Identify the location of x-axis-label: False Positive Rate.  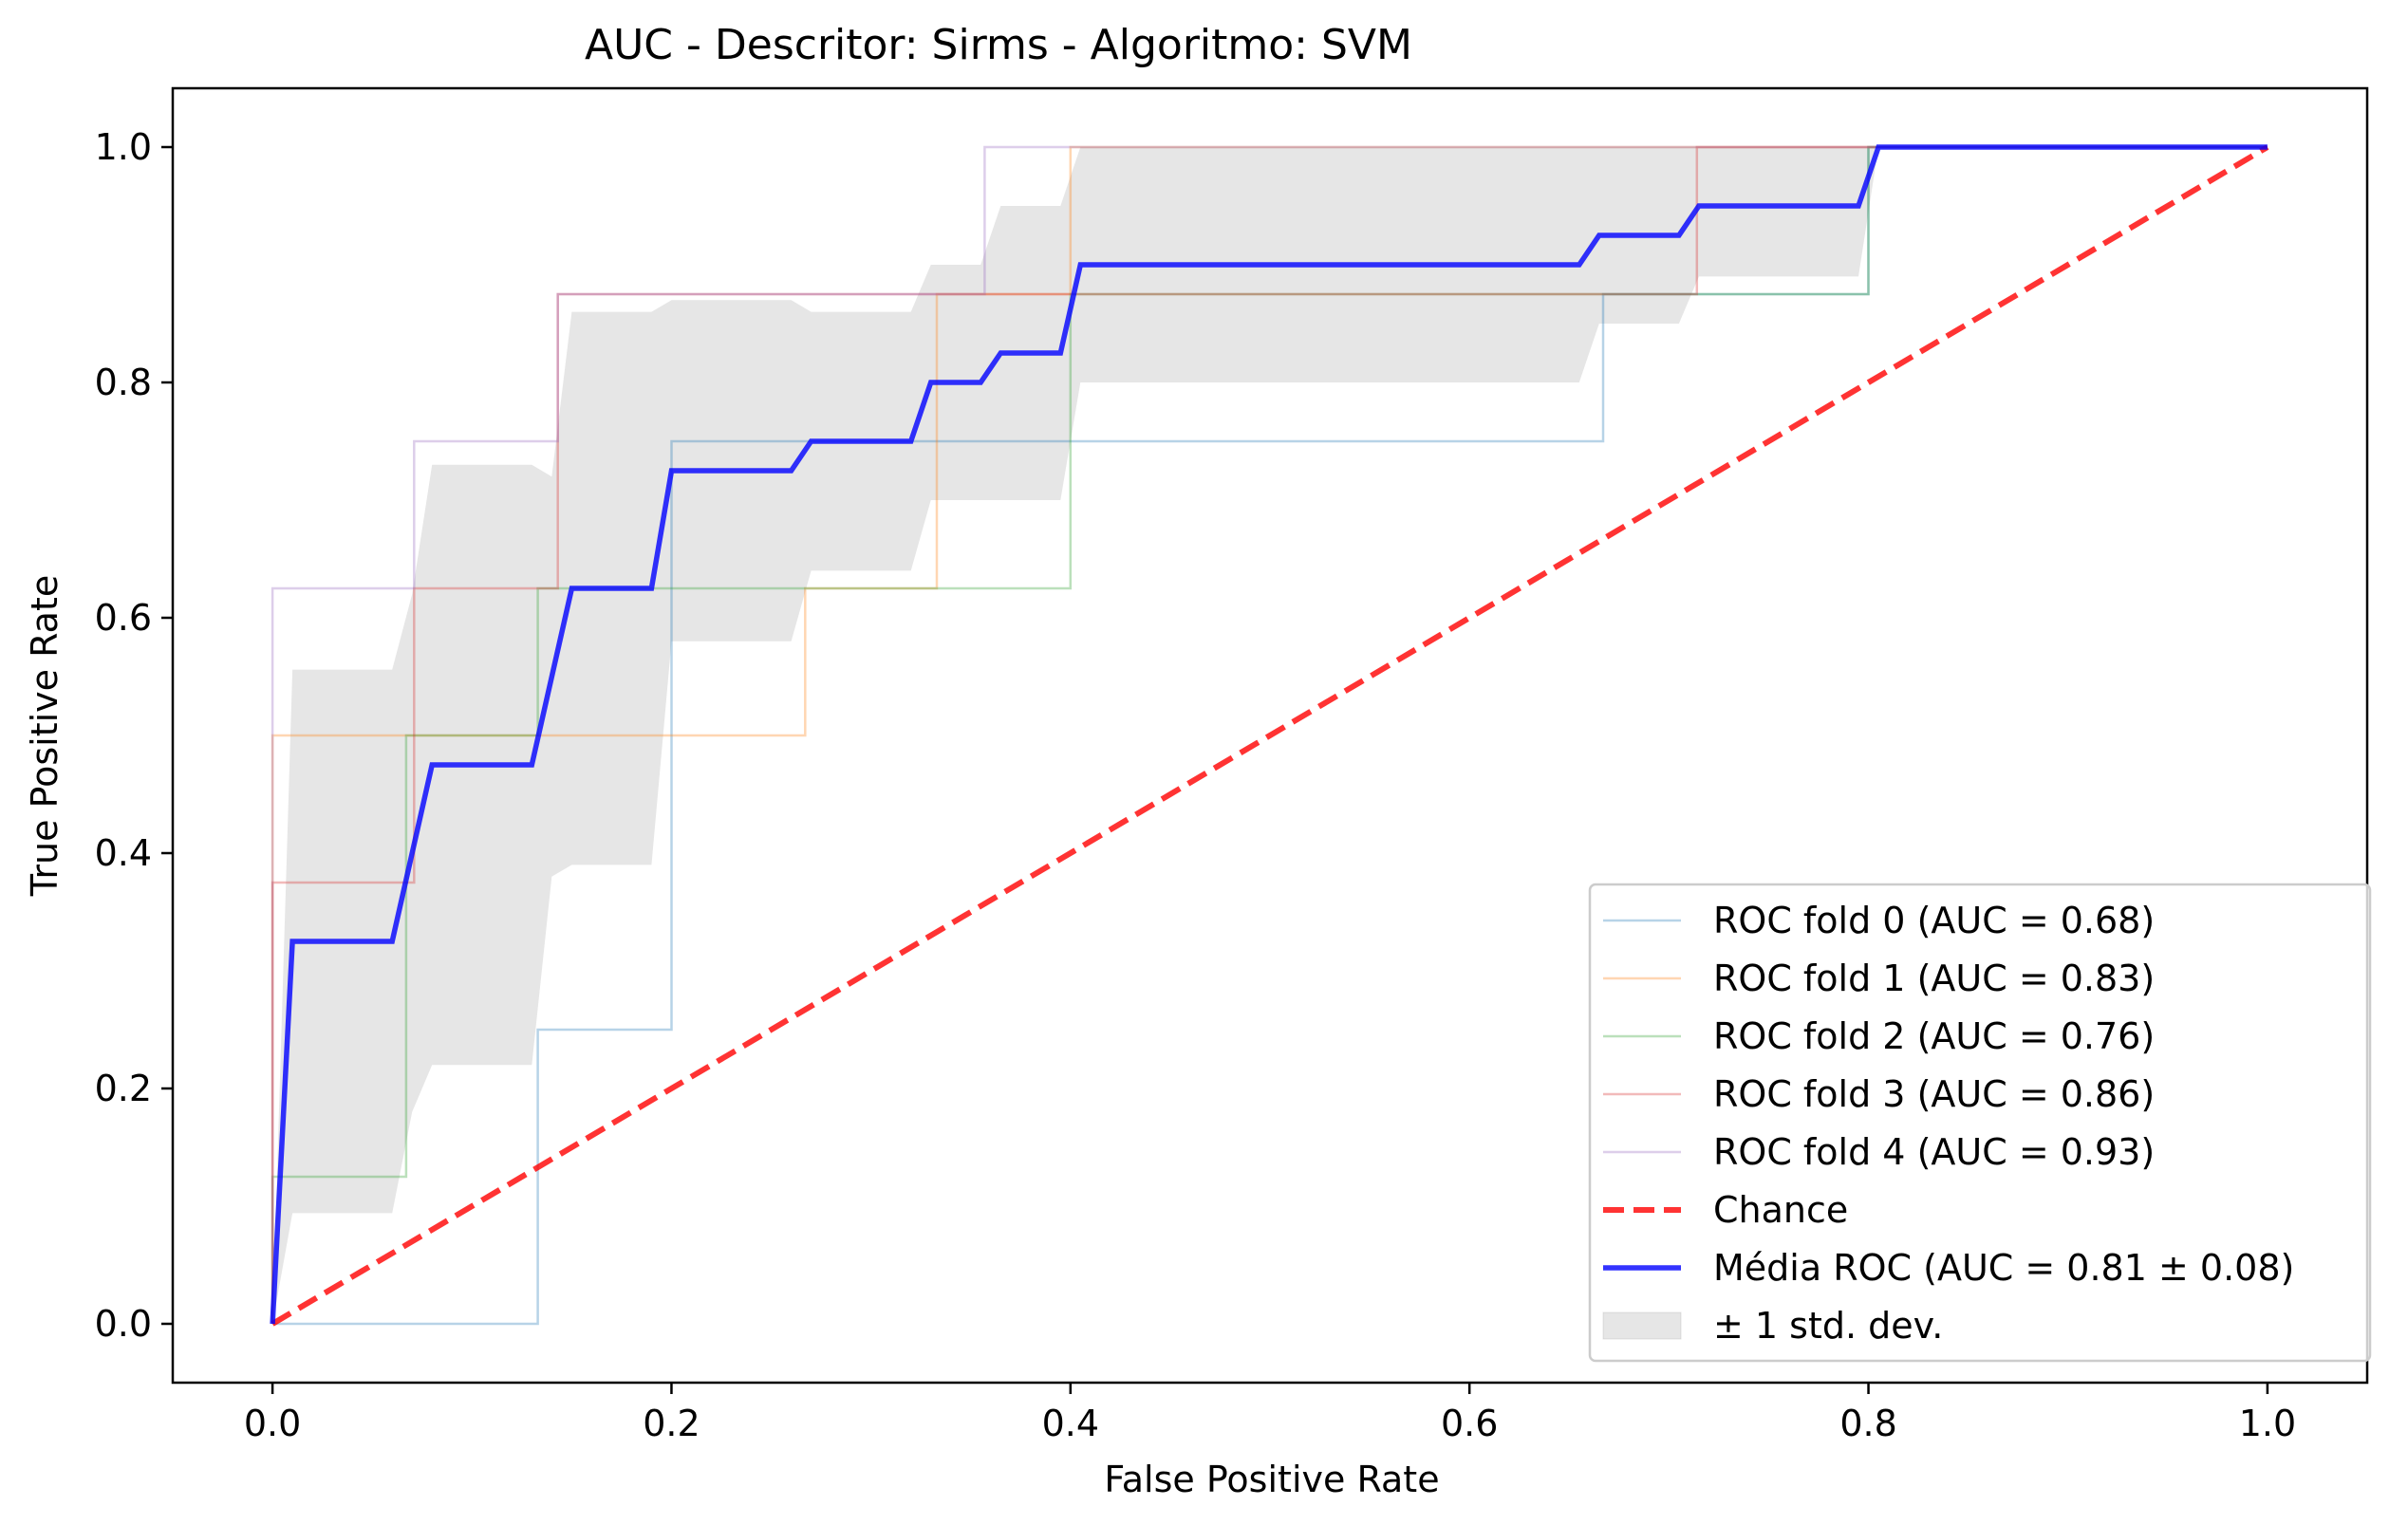
(1272, 1479).